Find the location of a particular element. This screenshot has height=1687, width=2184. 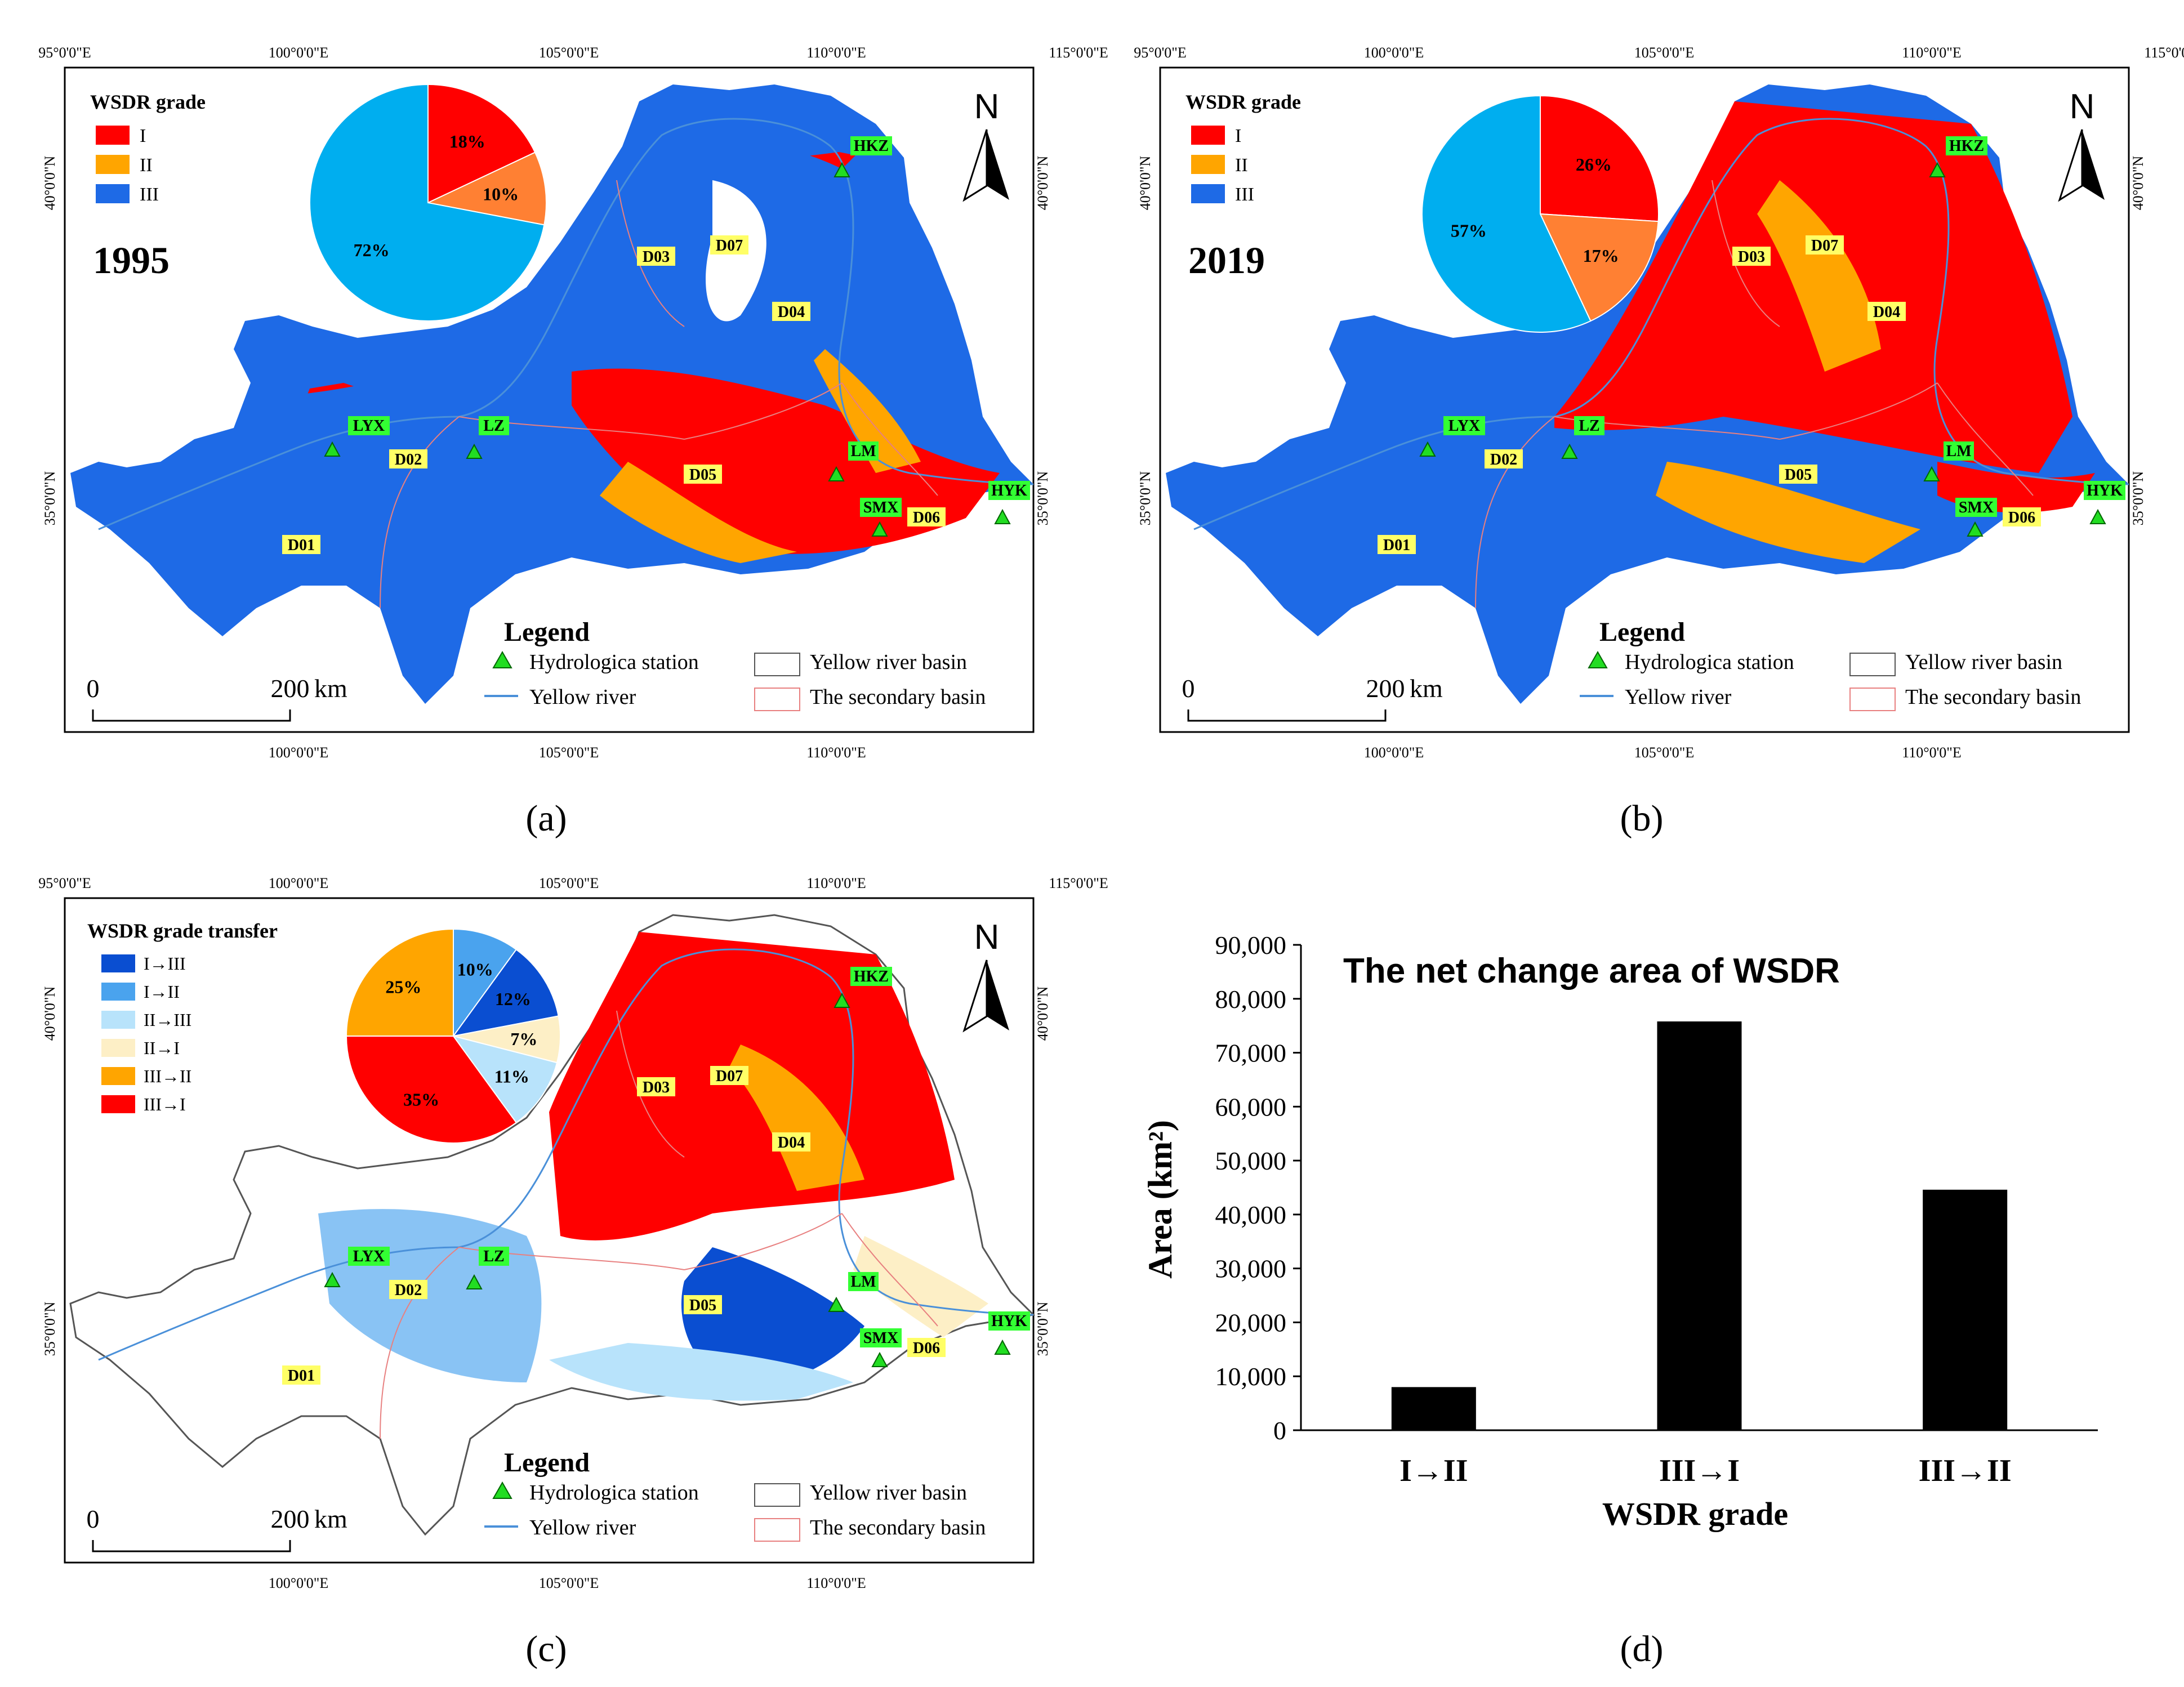

panel-b-pie-slice-label: 17% is located at coordinates (1601, 256).